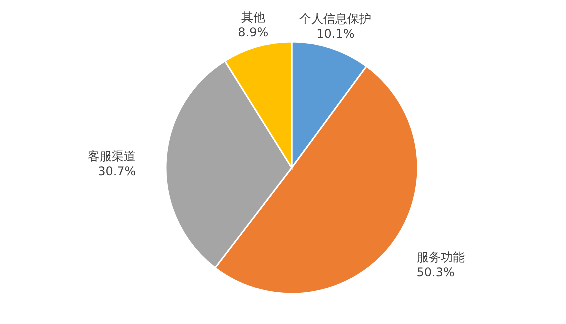  I want to click on slice-label: 其他, so click(253, 17).